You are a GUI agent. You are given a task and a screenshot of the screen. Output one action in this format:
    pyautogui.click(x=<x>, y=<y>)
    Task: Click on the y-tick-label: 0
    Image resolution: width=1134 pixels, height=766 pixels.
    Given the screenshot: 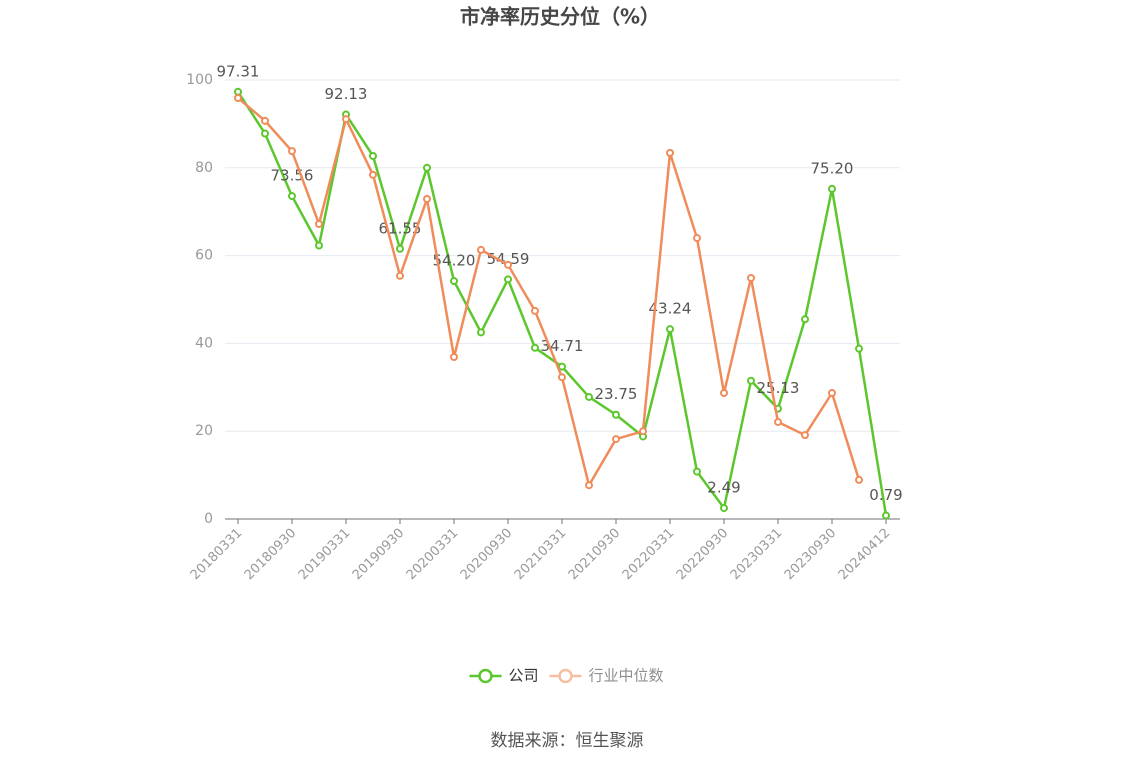 What is the action you would take?
    pyautogui.click(x=208, y=519)
    